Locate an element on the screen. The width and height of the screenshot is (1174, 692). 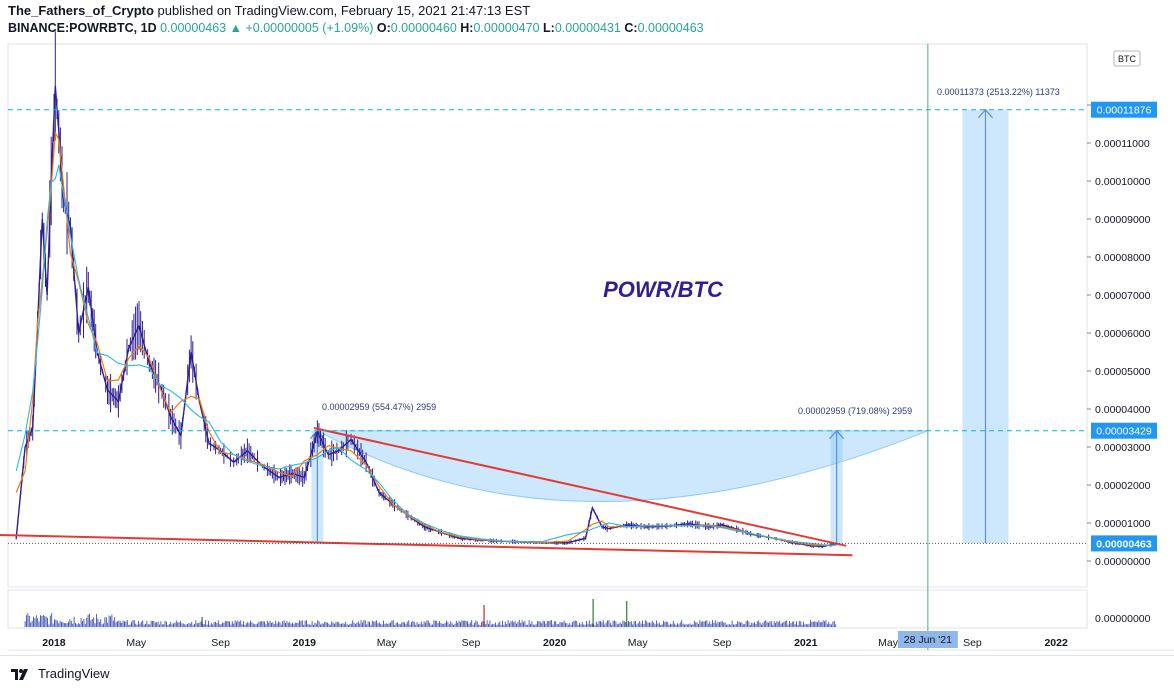
price-axis-badge-text-2: 0.00003429 is located at coordinates (1124, 432).